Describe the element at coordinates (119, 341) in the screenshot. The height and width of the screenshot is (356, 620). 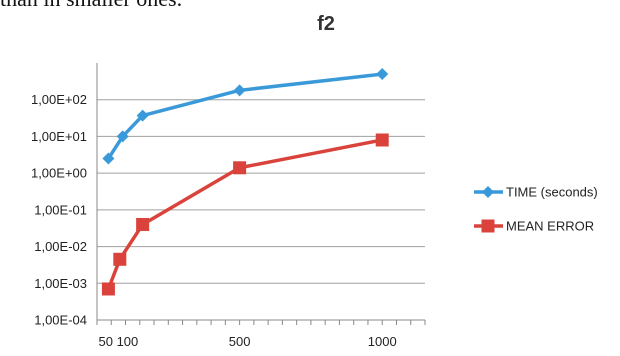
I see `x-tick-label: 50 100` at that location.